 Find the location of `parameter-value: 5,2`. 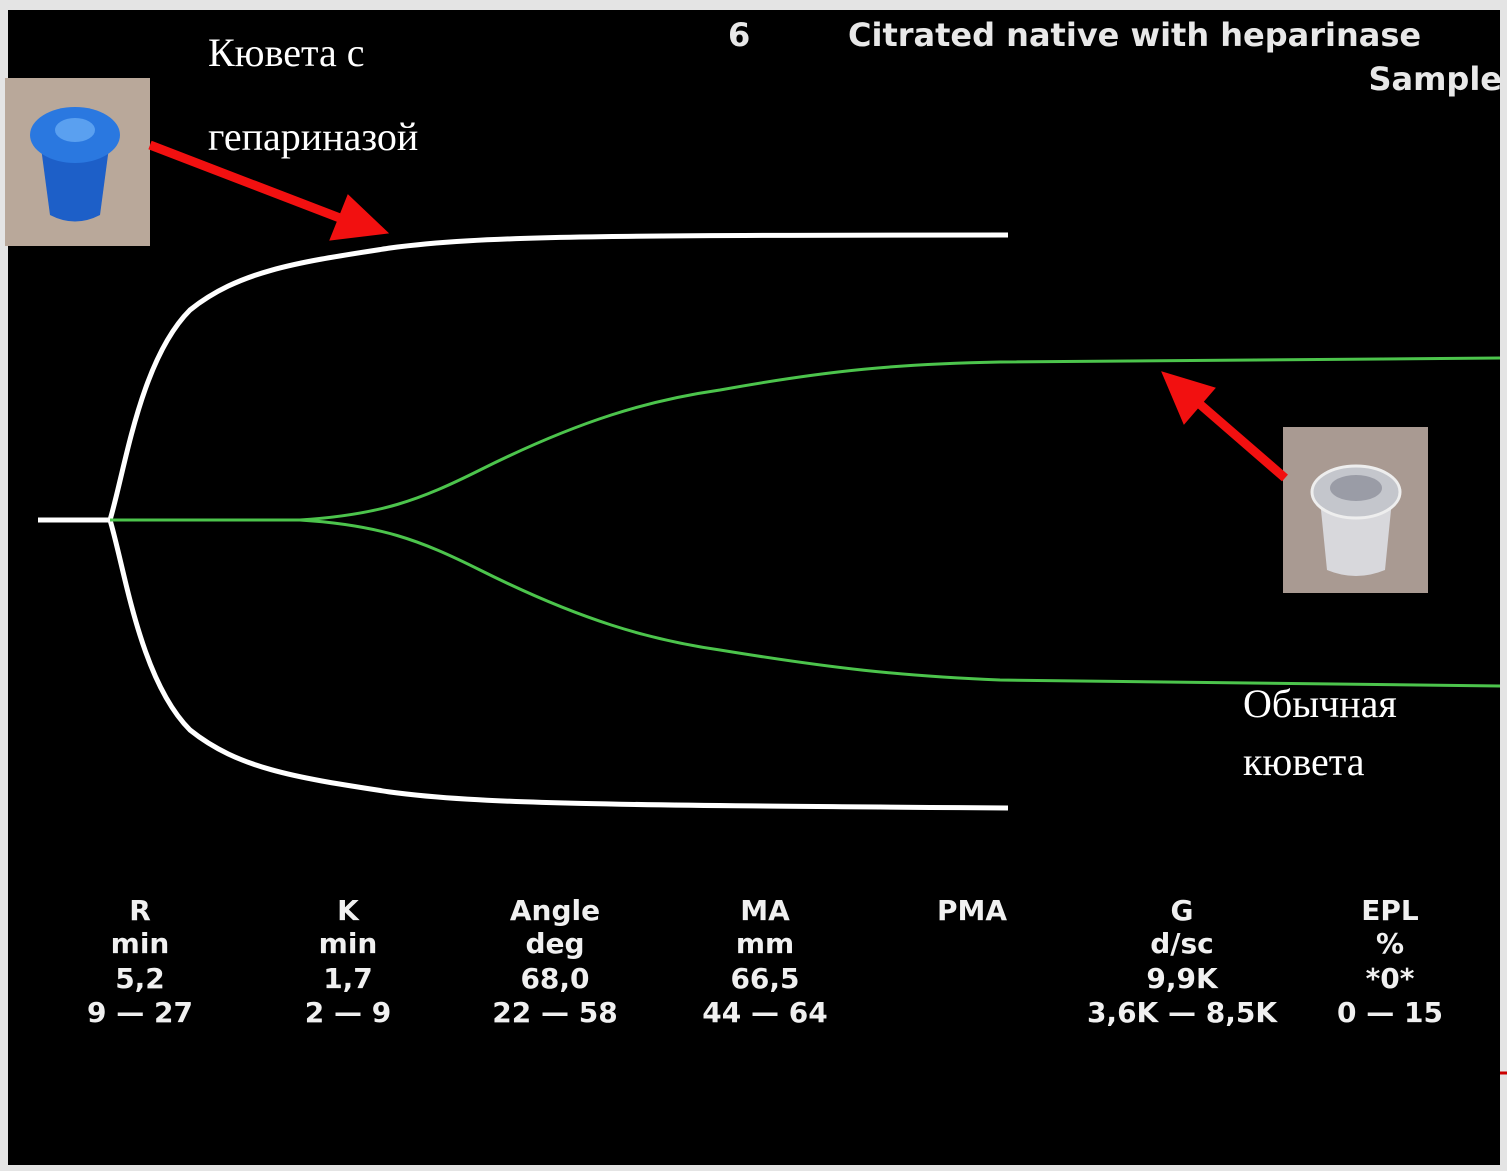

parameter-value: 5,2 is located at coordinates (140, 978).